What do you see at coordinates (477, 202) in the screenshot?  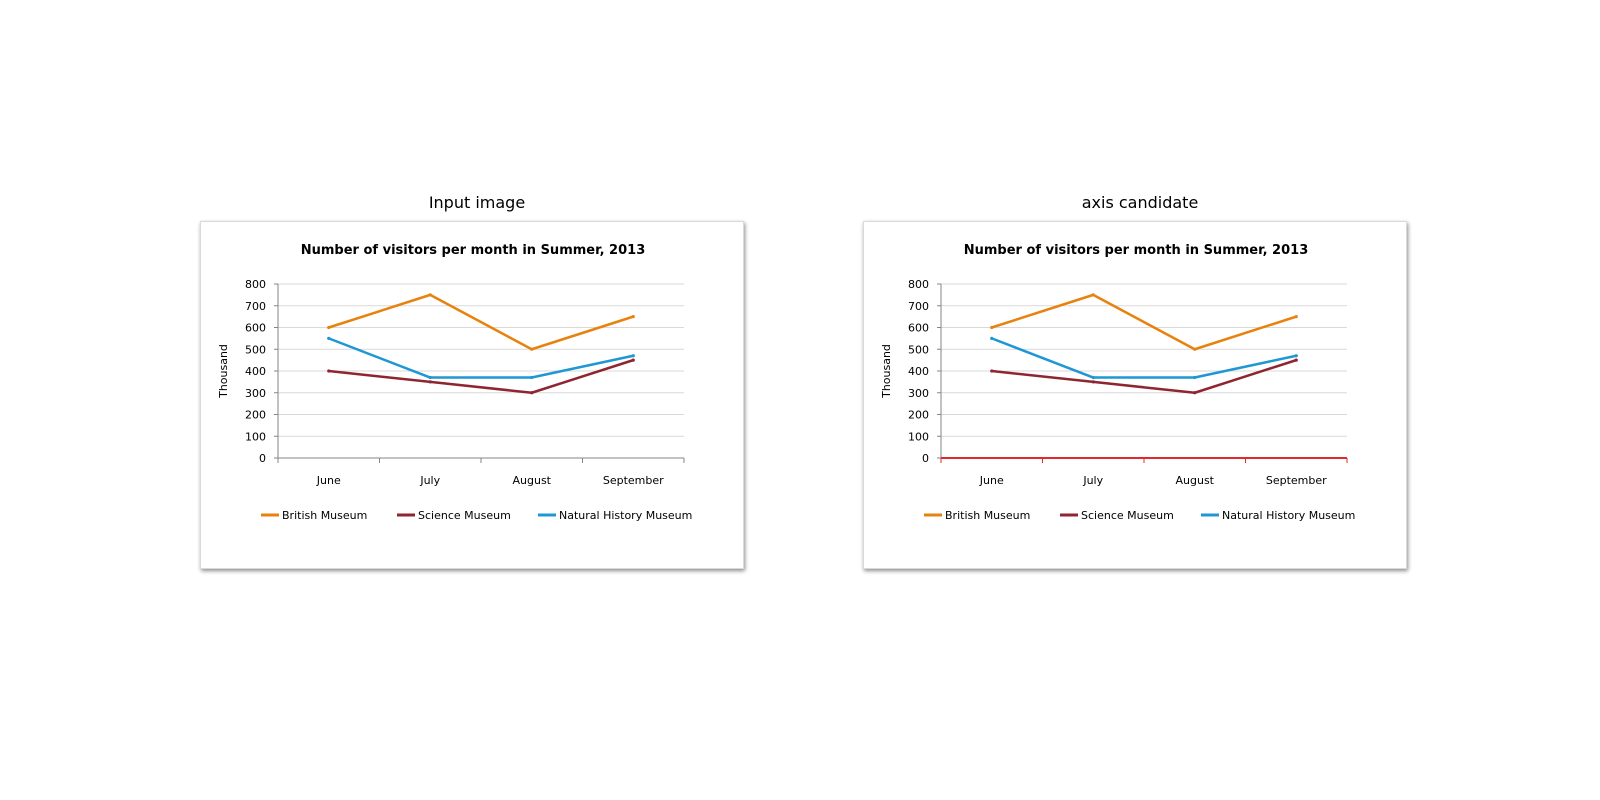 I see `panel-title: Input image` at bounding box center [477, 202].